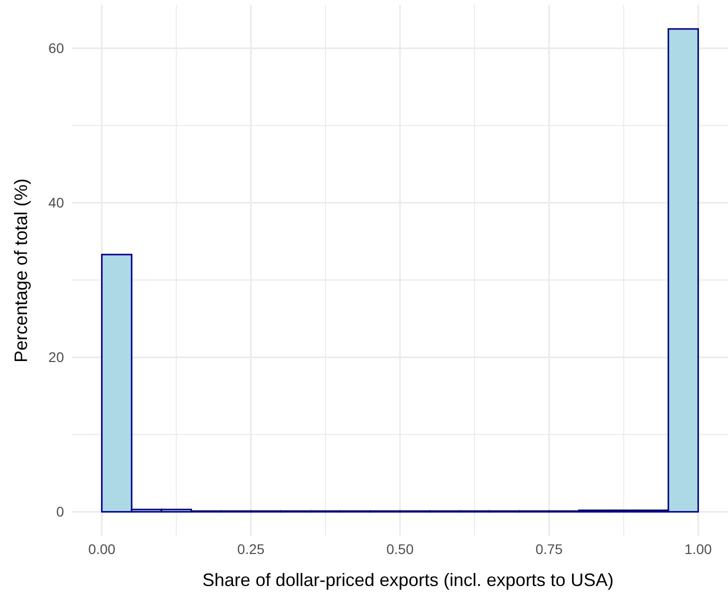  Describe the element at coordinates (56, 48) in the screenshot. I see `y-tick-label: 60` at that location.